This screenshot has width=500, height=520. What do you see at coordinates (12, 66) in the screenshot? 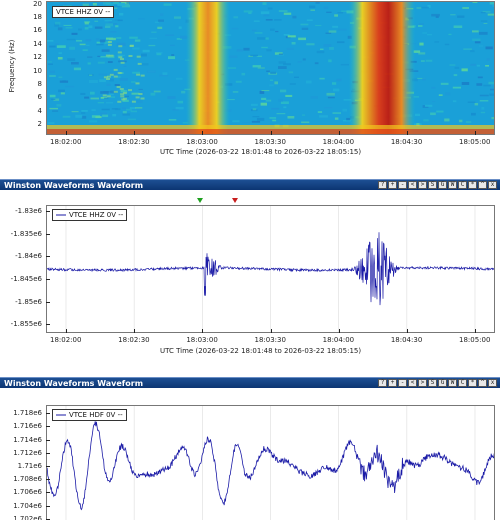
I see `spectrogram-ylabel: Frequency (Hz)` at bounding box center [12, 66].